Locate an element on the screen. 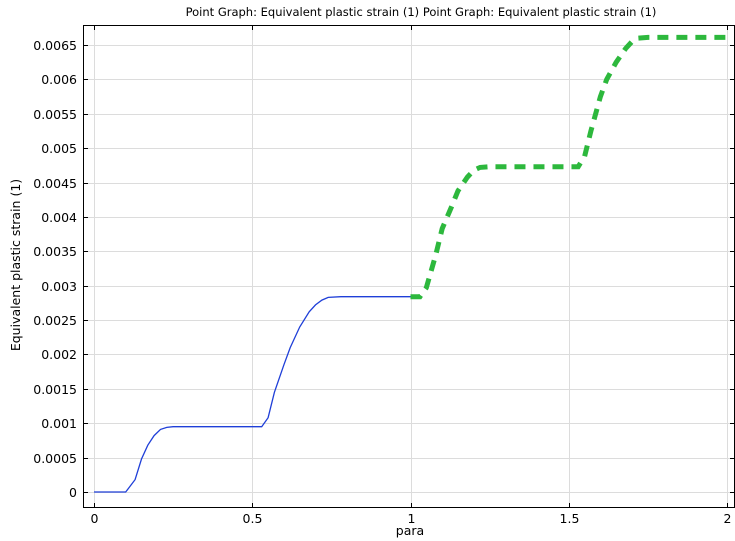 This screenshot has width=735, height=541. y-tick-label: 0.0035 is located at coordinates (55, 251).